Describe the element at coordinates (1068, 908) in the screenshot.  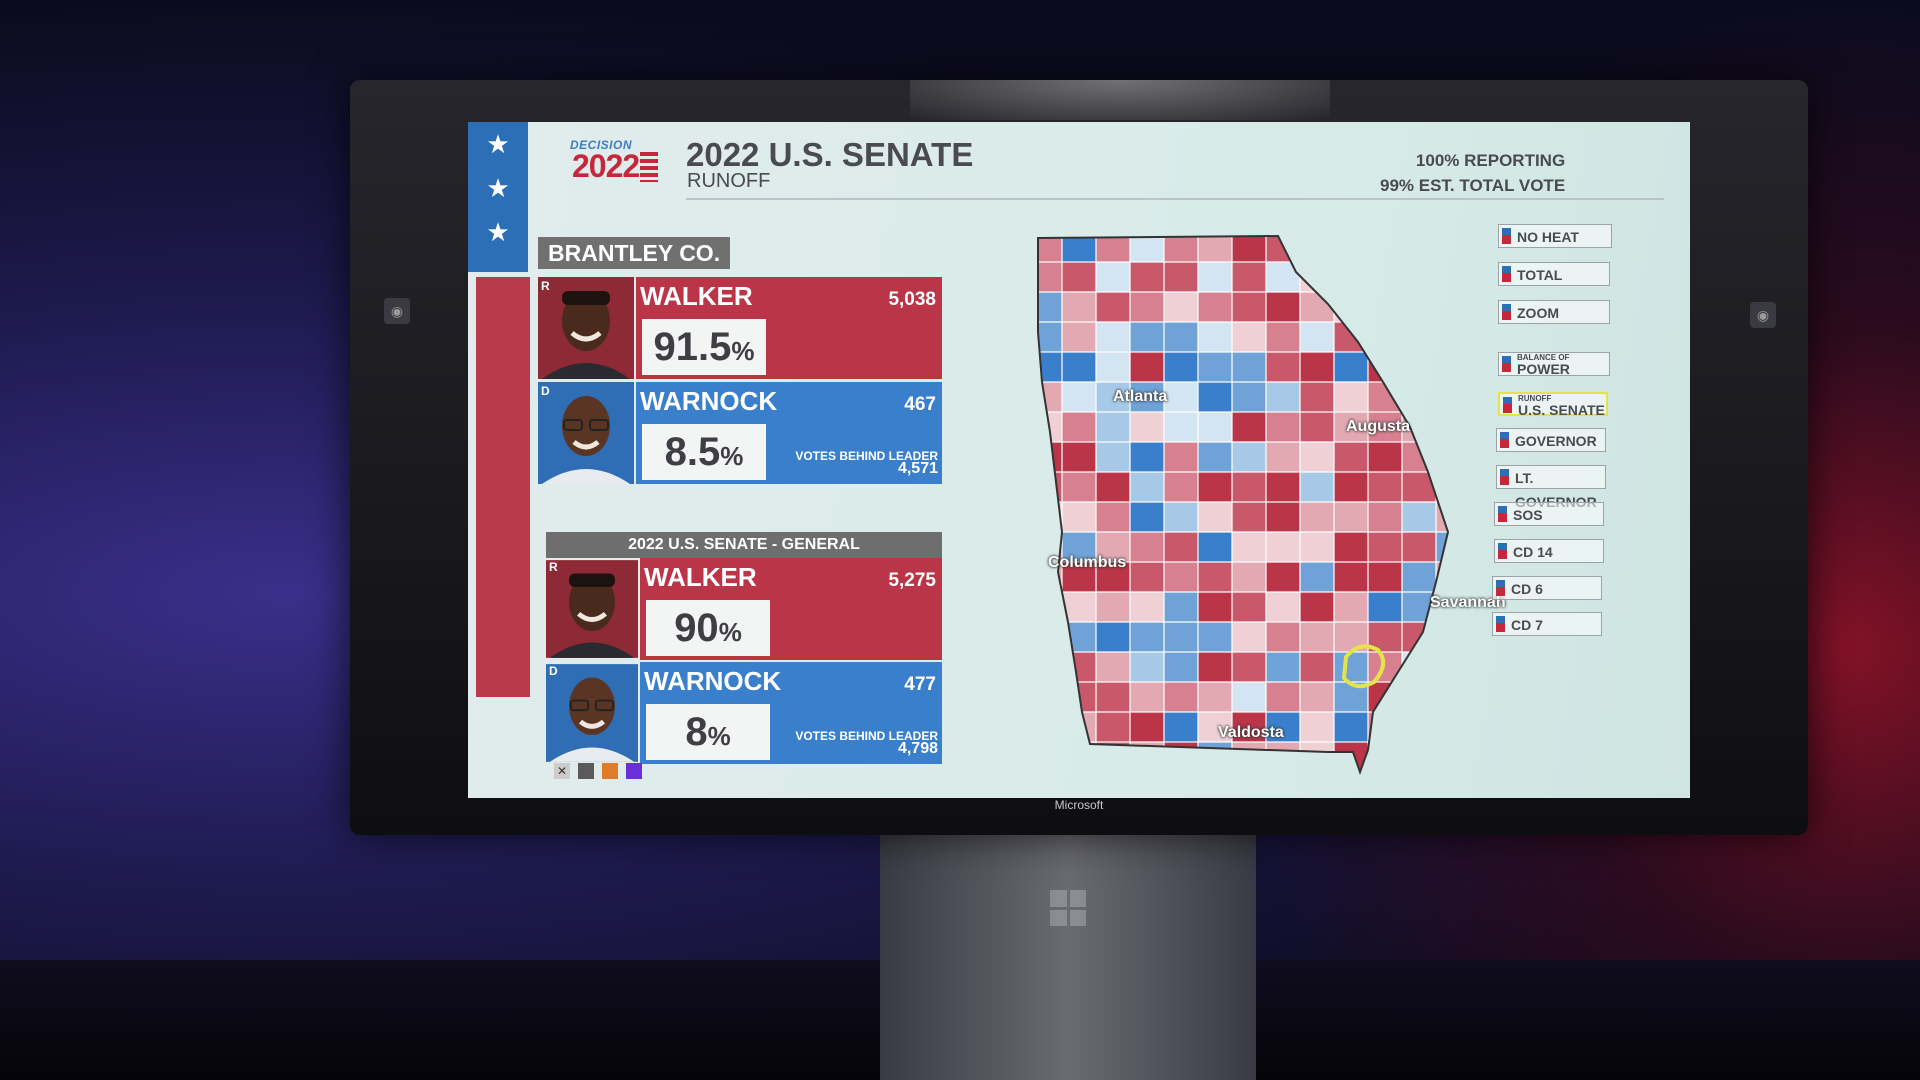
I see `windows-logo` at that location.